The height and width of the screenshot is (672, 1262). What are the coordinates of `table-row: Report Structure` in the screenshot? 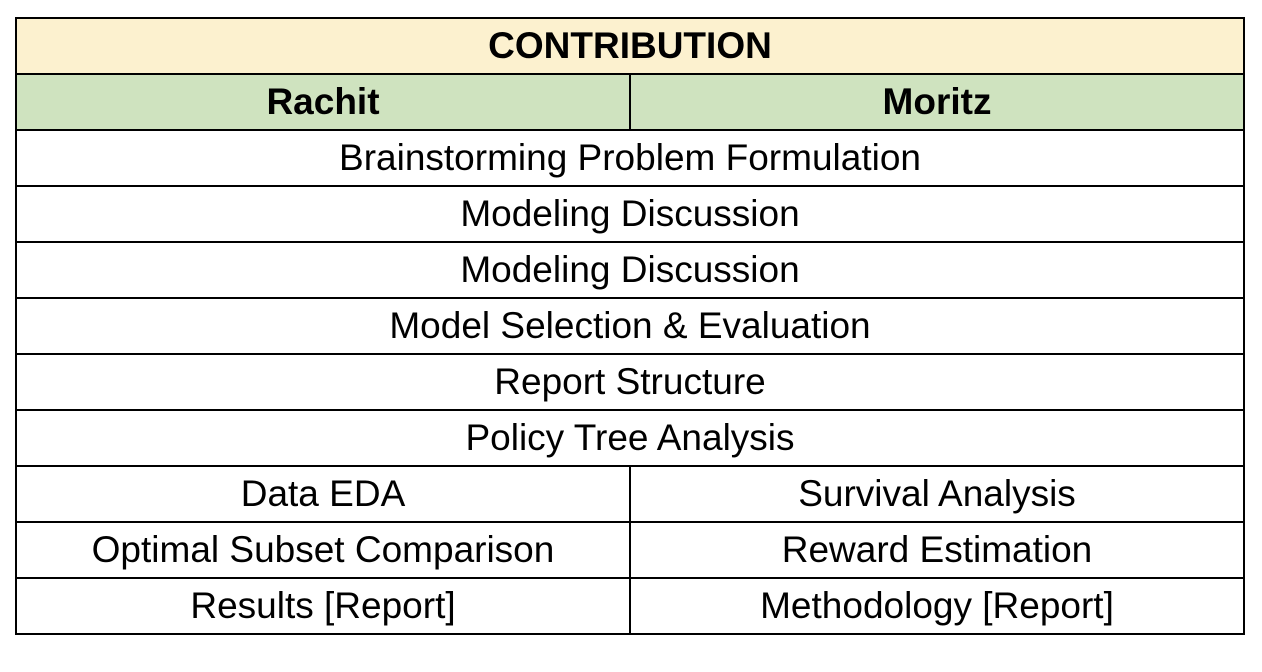 It's located at (630, 382).